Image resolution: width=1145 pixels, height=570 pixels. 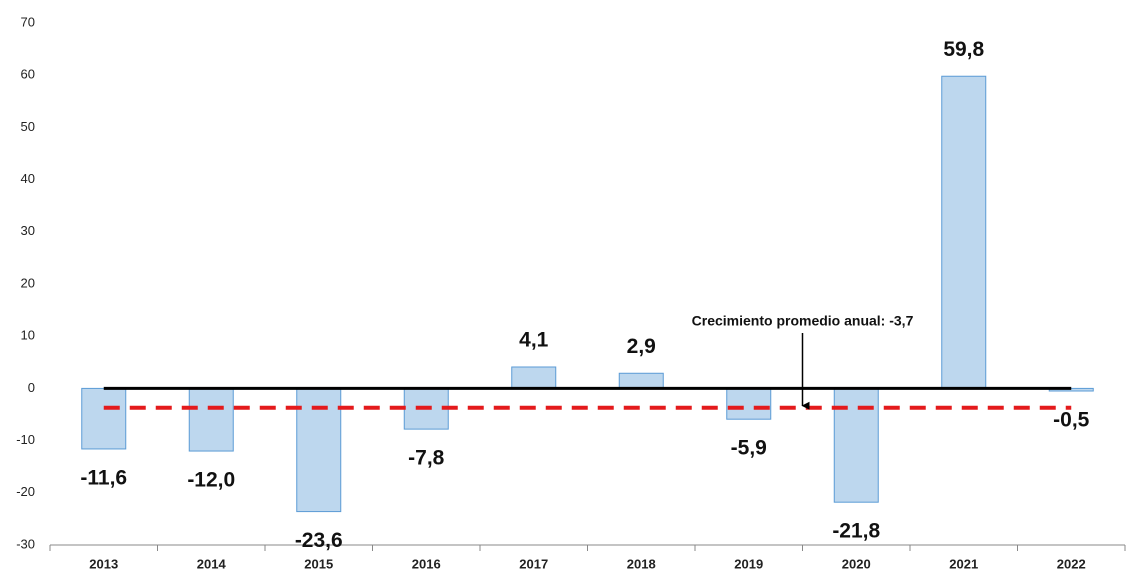 What do you see at coordinates (28, 74) in the screenshot?
I see `y-tick-label: 60` at bounding box center [28, 74].